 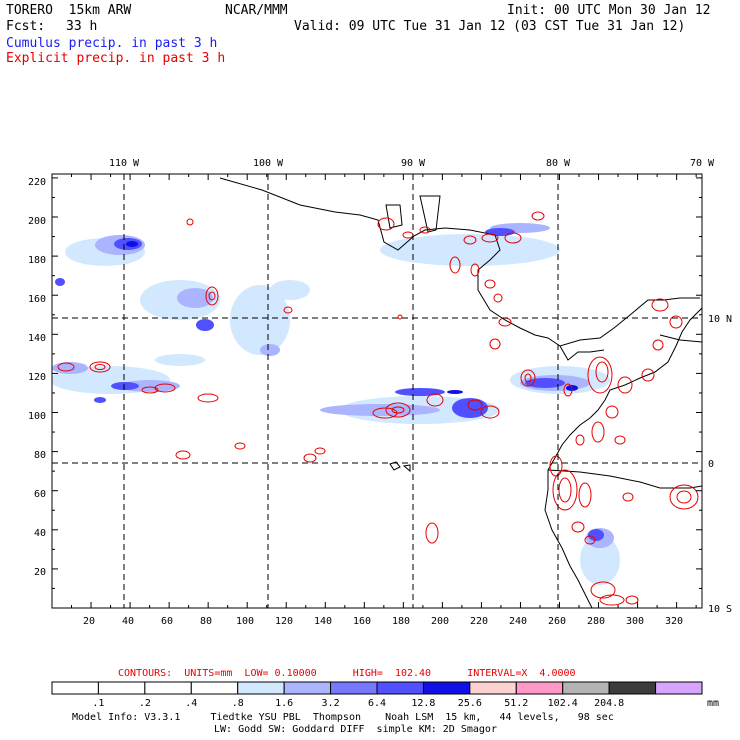 What do you see at coordinates (145, 703) in the screenshot?
I see `colorbar-label: .2` at bounding box center [145, 703].